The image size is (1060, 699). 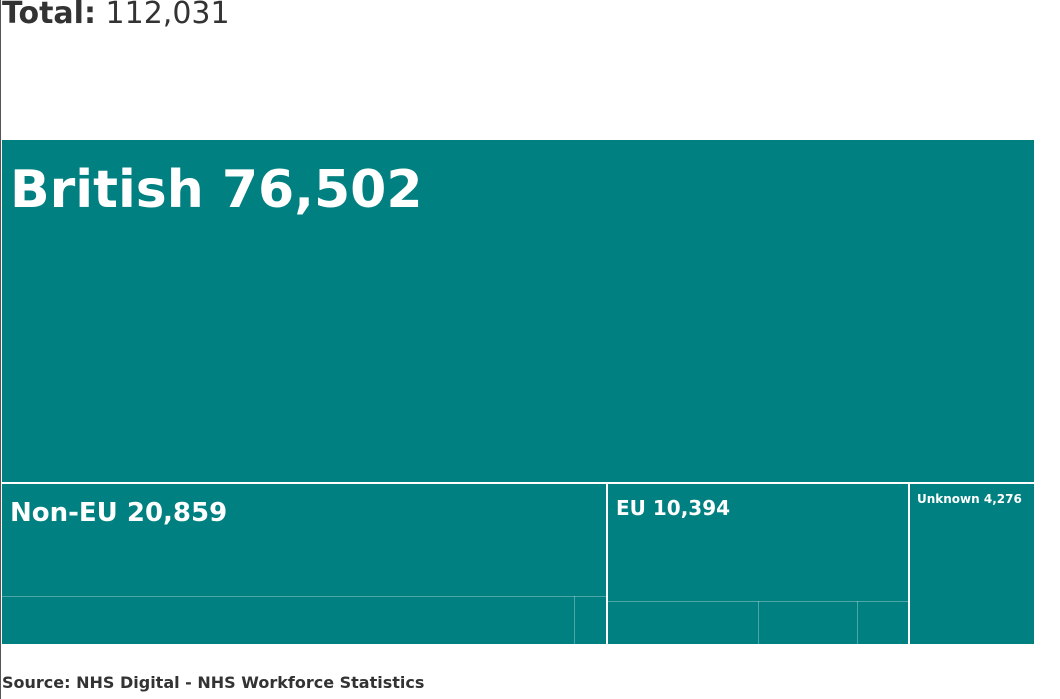 I want to click on treemap-cell-eu: EU 10,394, so click(x=758, y=564).